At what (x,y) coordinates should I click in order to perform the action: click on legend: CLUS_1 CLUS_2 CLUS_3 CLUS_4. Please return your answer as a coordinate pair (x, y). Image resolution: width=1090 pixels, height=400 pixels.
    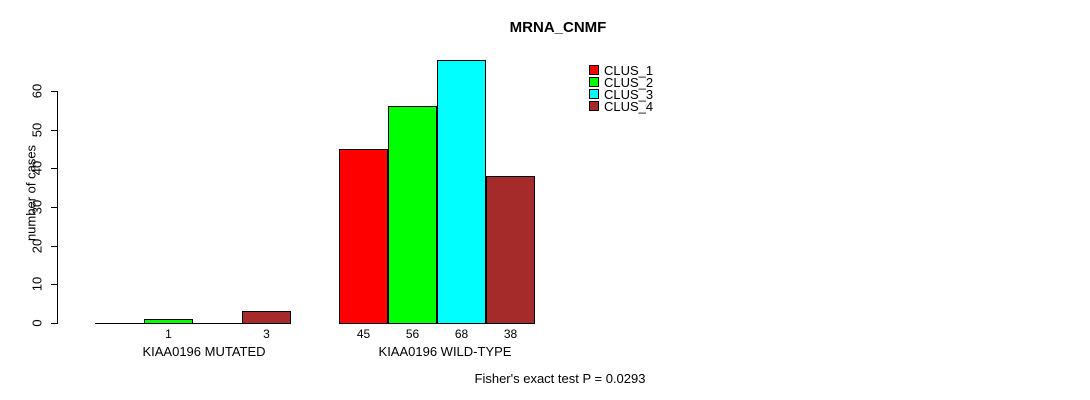
    Looking at the image, I should click on (621, 88).